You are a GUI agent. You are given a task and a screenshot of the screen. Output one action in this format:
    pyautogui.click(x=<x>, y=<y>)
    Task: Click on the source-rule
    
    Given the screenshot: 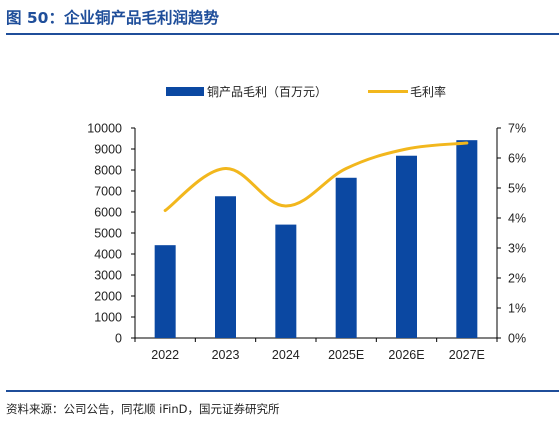 What is the action you would take?
    pyautogui.click(x=282, y=391)
    